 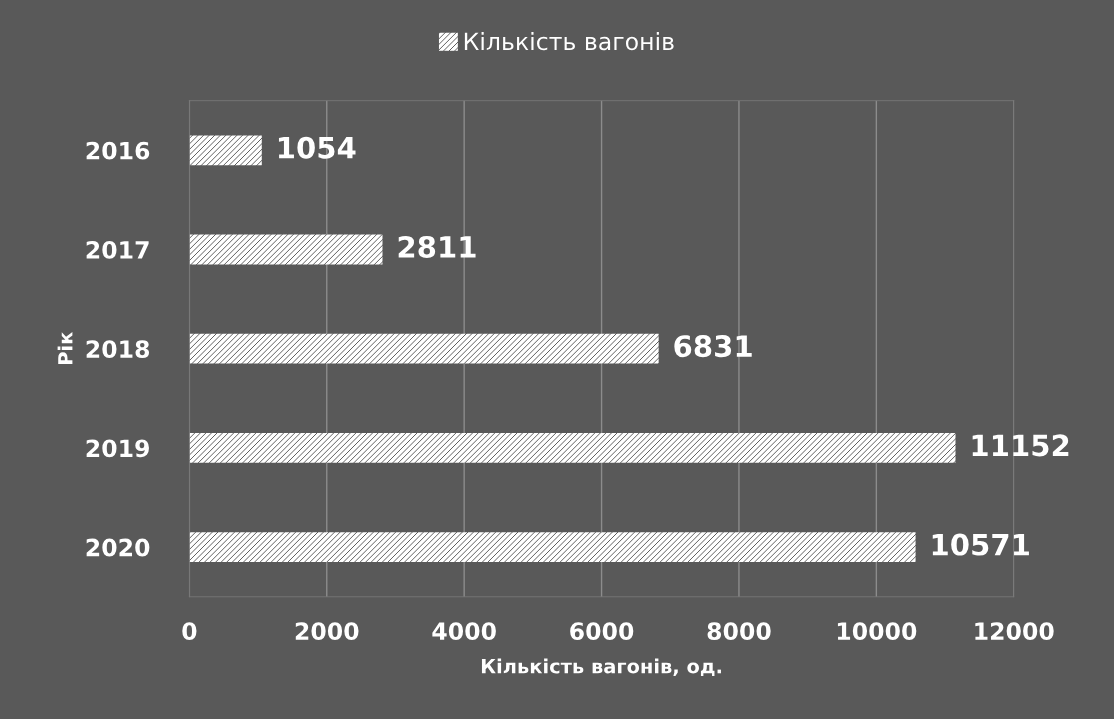 I want to click on x-tick-label: 6000, so click(x=602, y=631).